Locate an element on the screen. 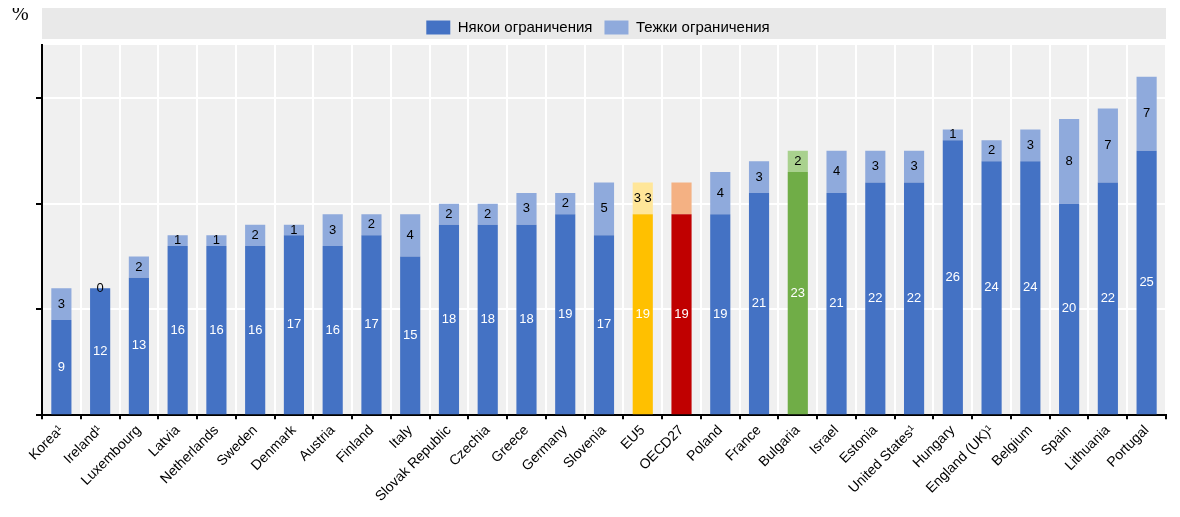  legend-label: Тежки ограничения is located at coordinates (702, 26).